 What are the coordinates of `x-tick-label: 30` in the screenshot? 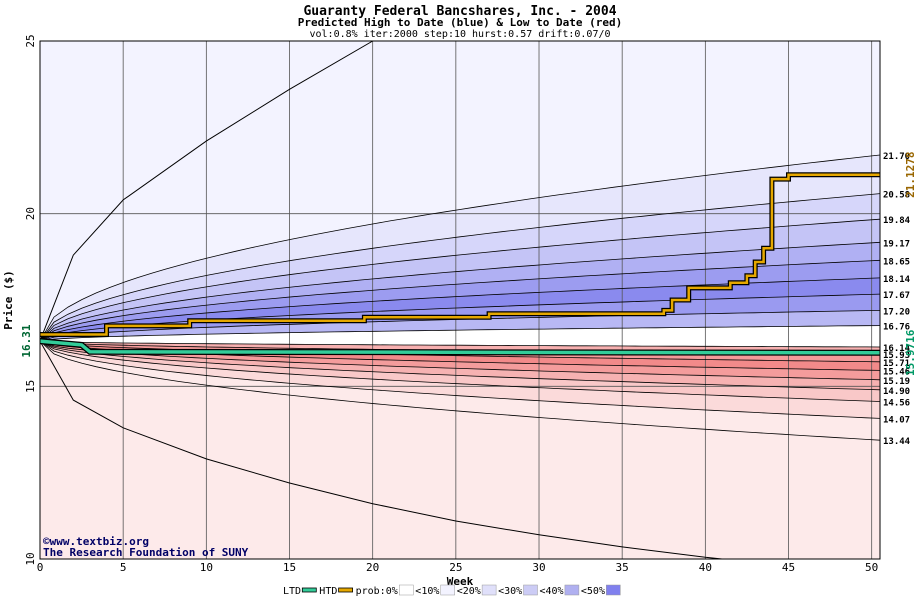 It's located at (538, 567).